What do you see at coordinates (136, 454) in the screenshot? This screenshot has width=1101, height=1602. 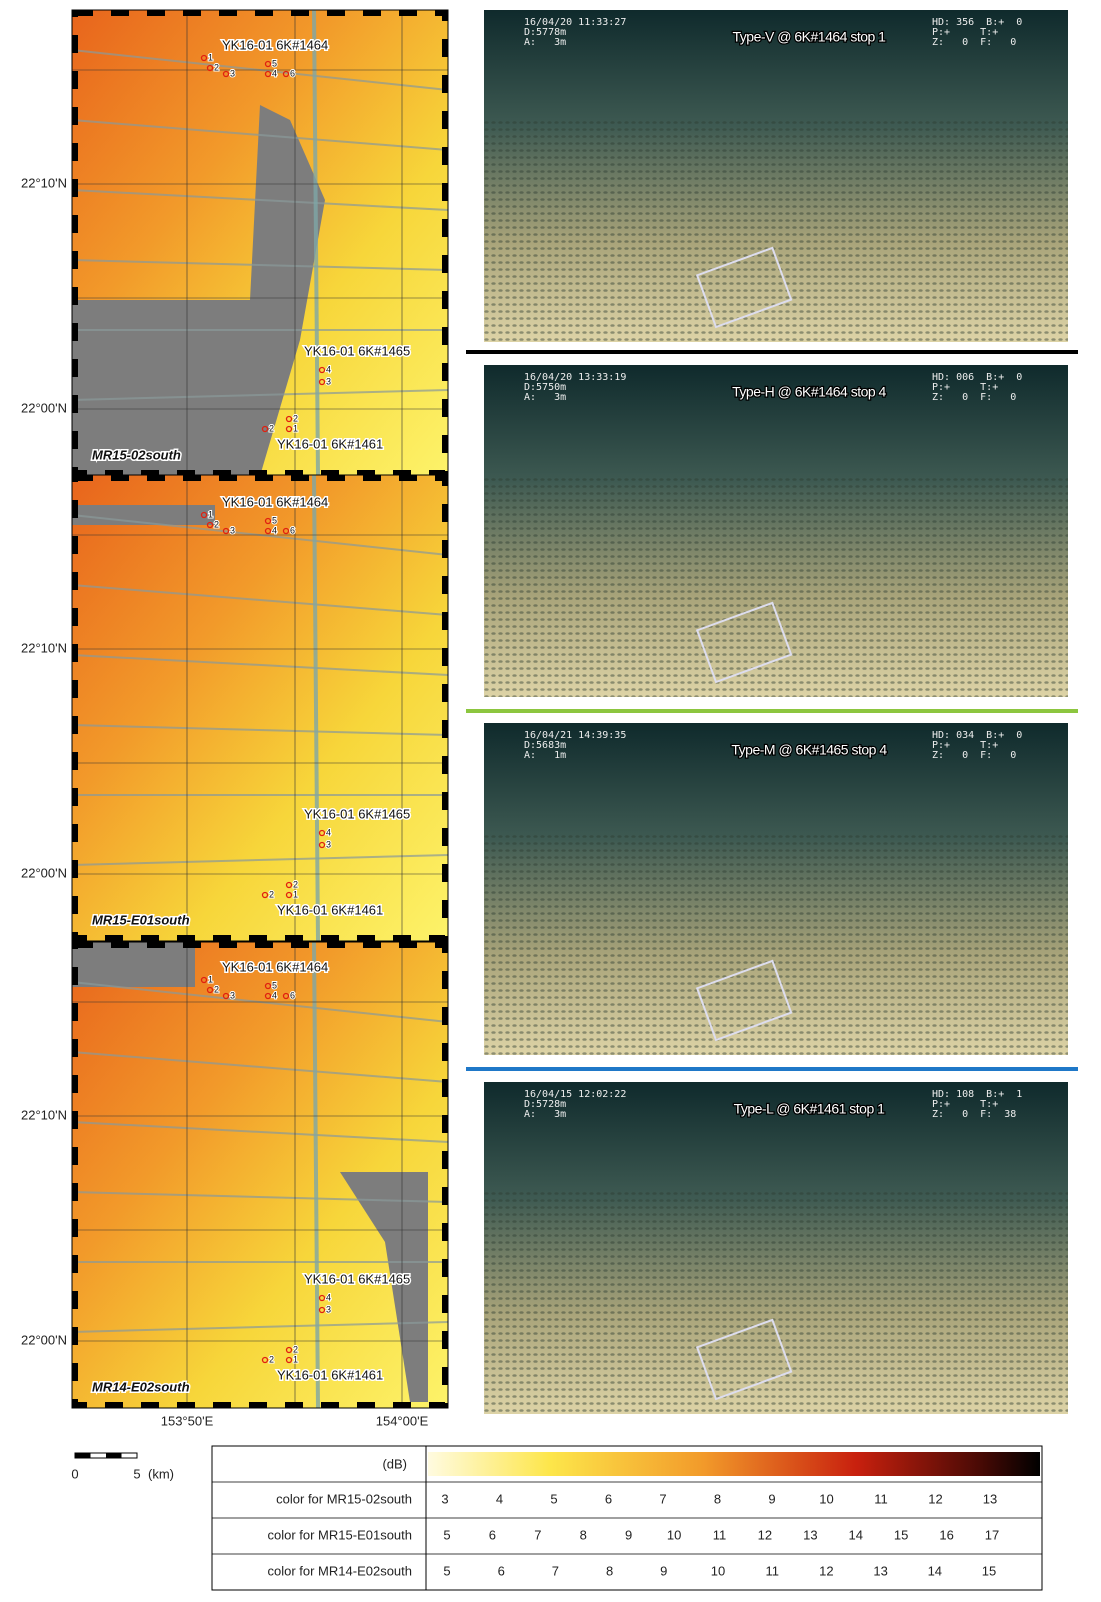 I see `map-name: MR15-02south` at bounding box center [136, 454].